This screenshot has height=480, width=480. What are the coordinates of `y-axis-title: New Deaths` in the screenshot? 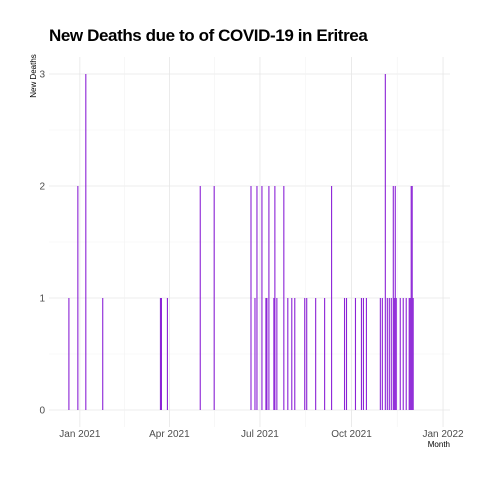 It's located at (33, 76).